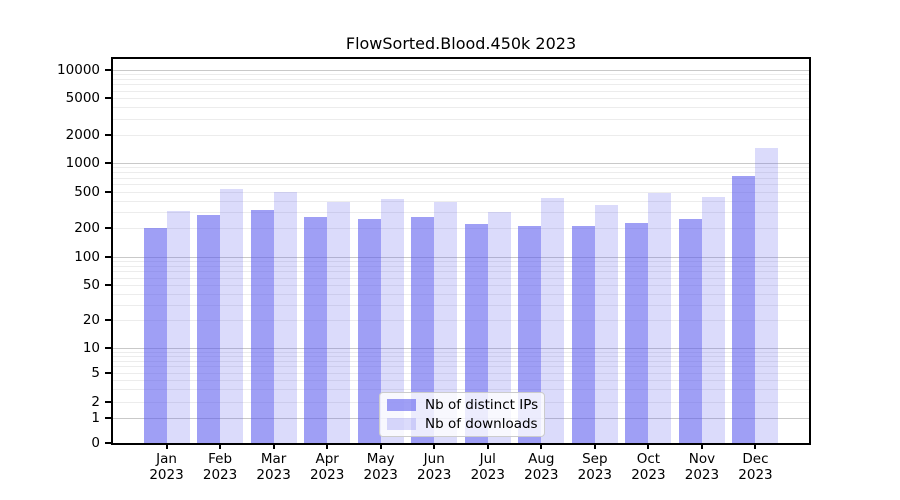 This screenshot has width=900, height=500. Describe the element at coordinates (87, 192) in the screenshot. I see `y-tick-label-500: 500` at that location.